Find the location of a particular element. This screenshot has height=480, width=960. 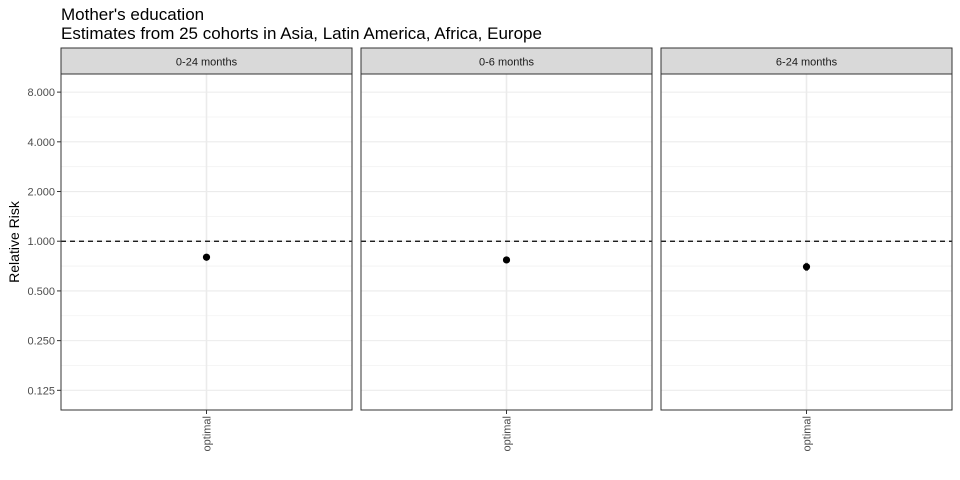

facet-label: 6-24 months is located at coordinates (807, 63).